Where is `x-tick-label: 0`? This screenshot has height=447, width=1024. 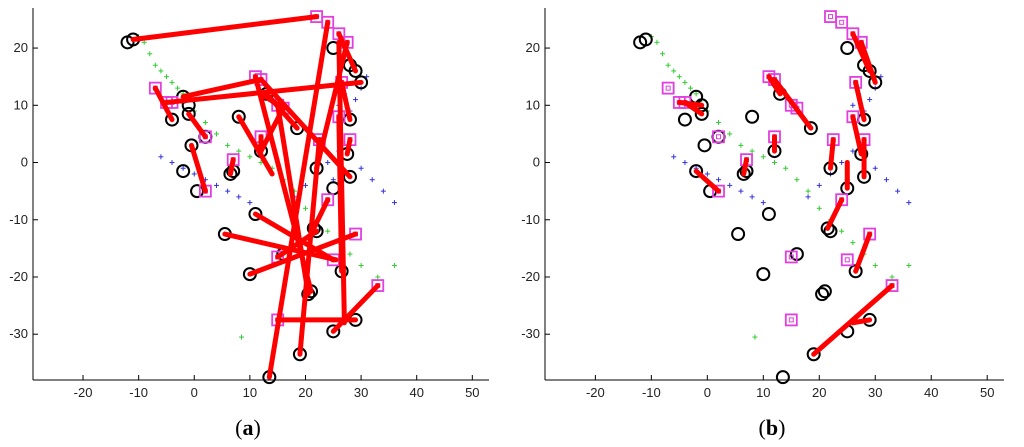
x-tick-label: 0 is located at coordinates (707, 392).